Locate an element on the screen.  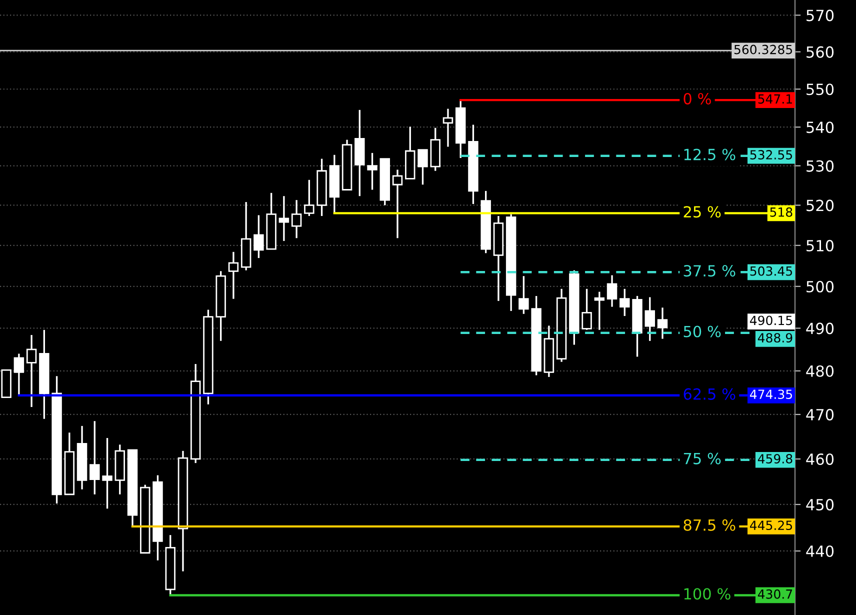
annotation: 25 % is located at coordinates (702, 212).